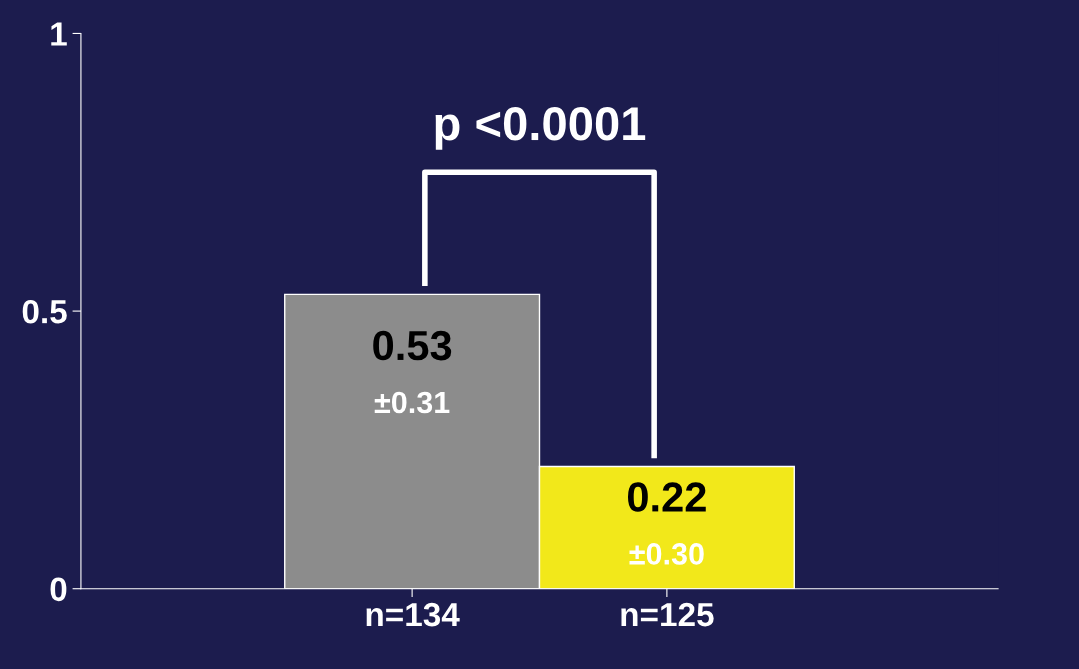  I want to click on y-tick-label: 0, so click(58, 589).